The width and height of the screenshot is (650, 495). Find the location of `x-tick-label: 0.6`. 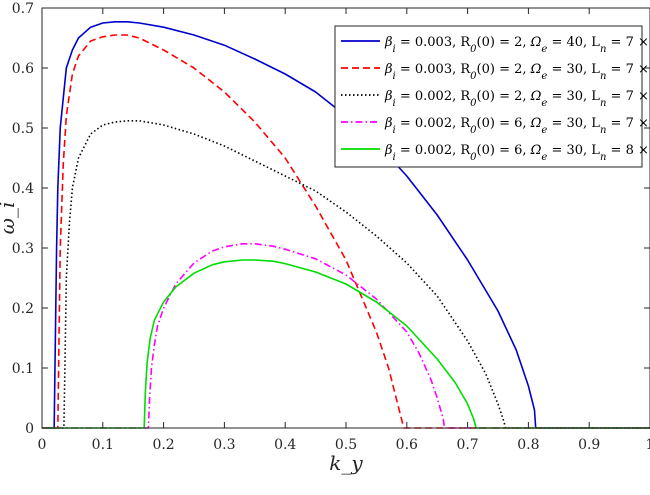

x-tick-label: 0.6 is located at coordinates (407, 445).